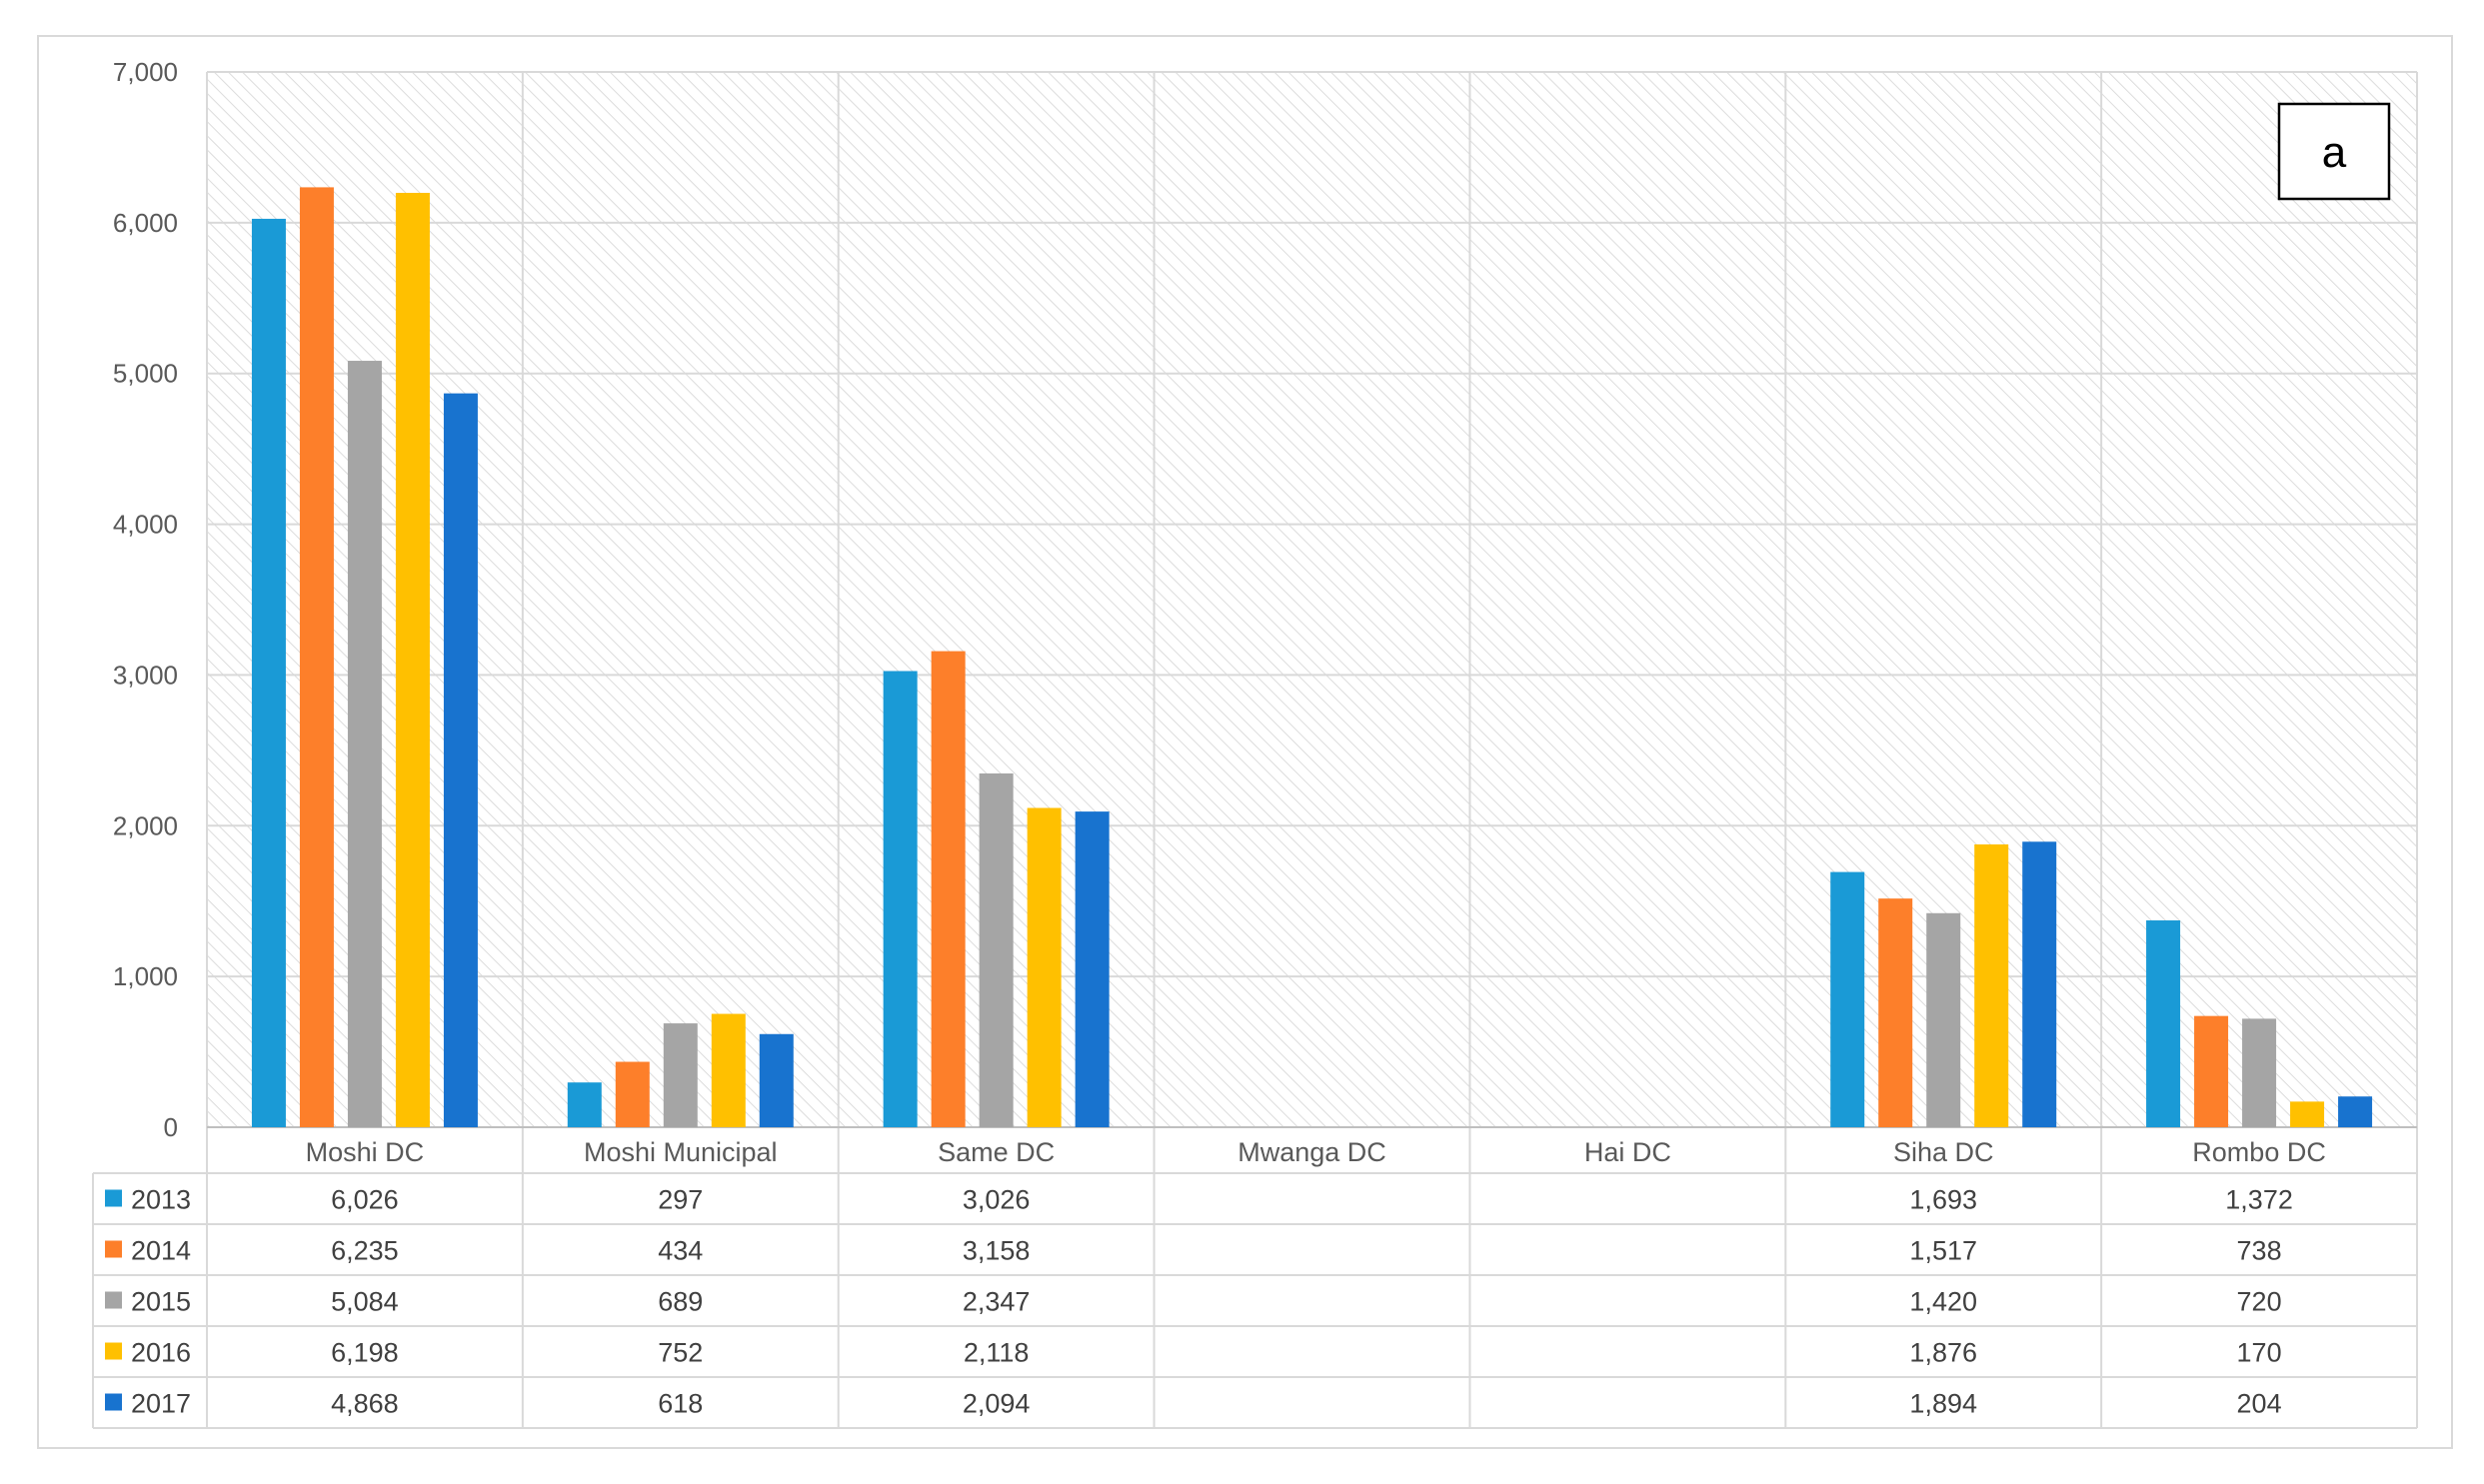  What do you see at coordinates (1943, 1152) in the screenshot?
I see `category-label: Siha DC` at bounding box center [1943, 1152].